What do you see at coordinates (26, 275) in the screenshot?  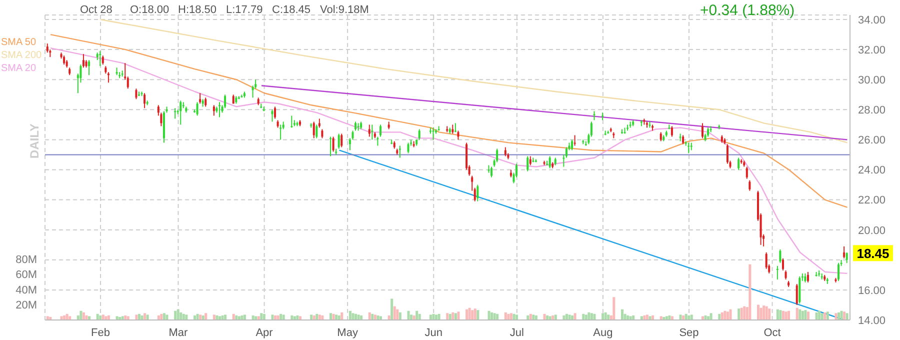 I see `y2-tick-label: 60M` at bounding box center [26, 275].